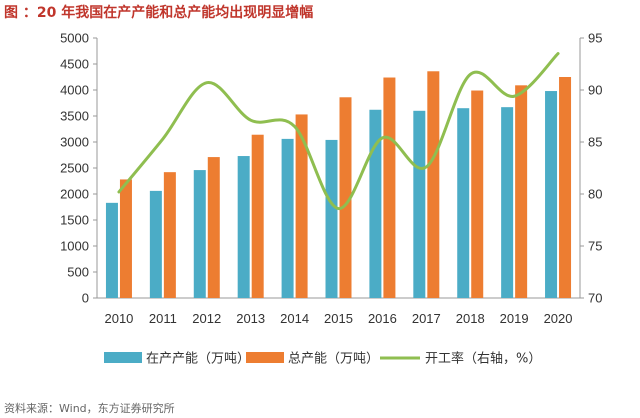  What do you see at coordinates (74, 220) in the screenshot?
I see `left-tick-label: 1500` at bounding box center [74, 220].